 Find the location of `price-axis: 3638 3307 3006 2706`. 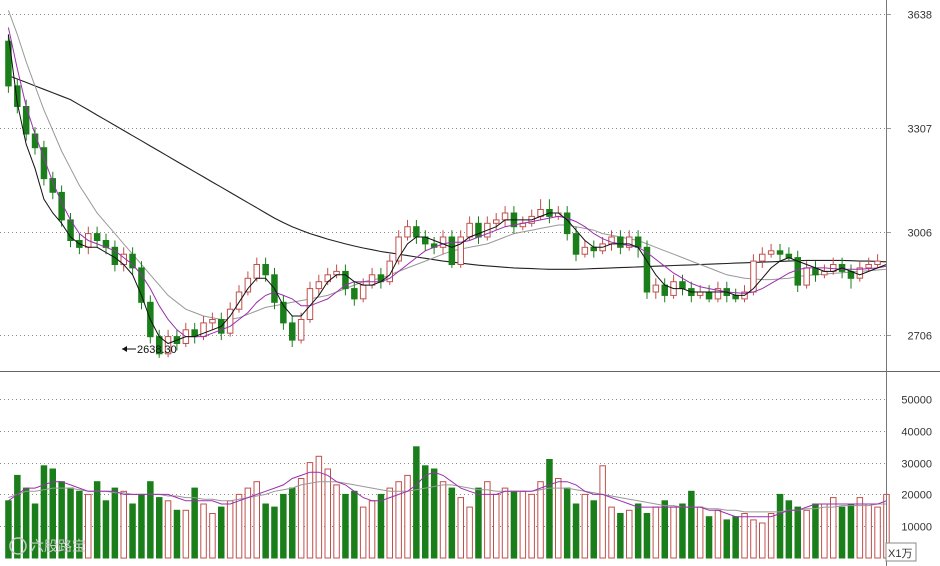

price-axis: 3638 3307 3006 2706 is located at coordinates (909, 176).